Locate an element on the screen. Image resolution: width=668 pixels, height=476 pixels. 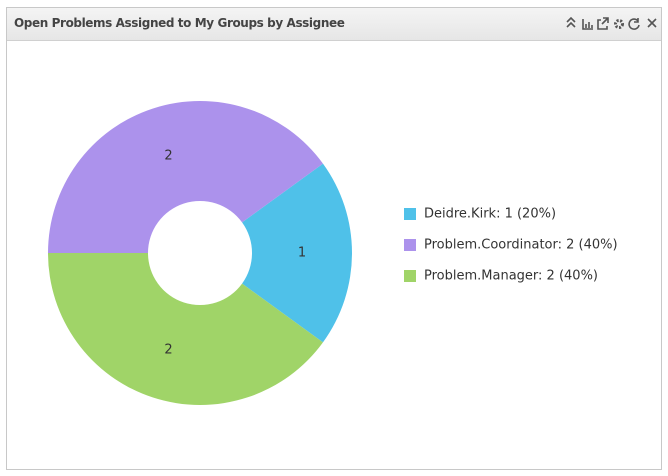
icons is located at coordinates (611, 23).